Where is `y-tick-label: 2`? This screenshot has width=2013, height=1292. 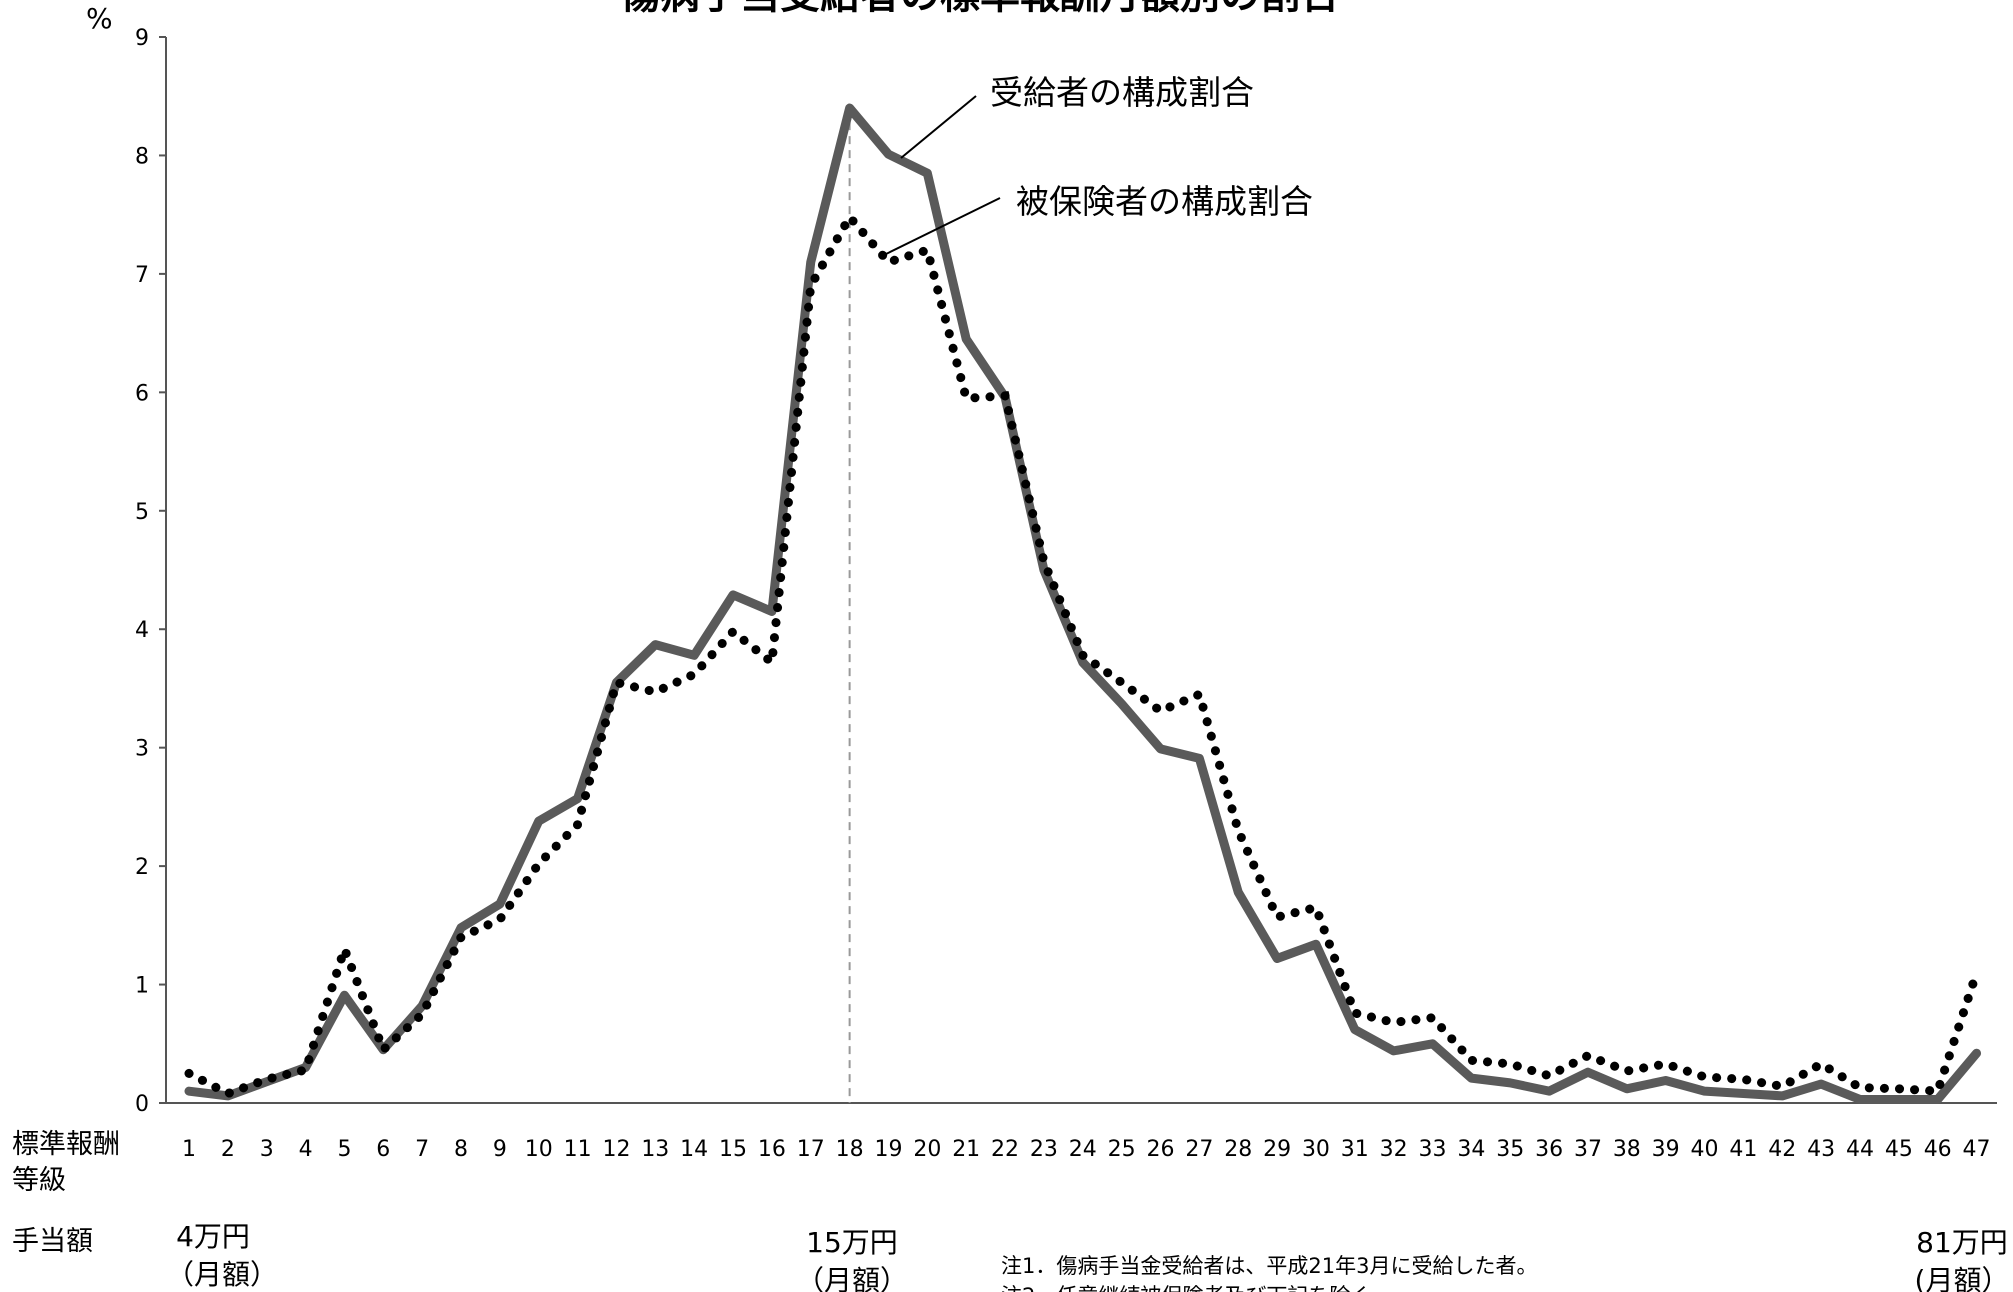 y-tick-label: 2 is located at coordinates (142, 867).